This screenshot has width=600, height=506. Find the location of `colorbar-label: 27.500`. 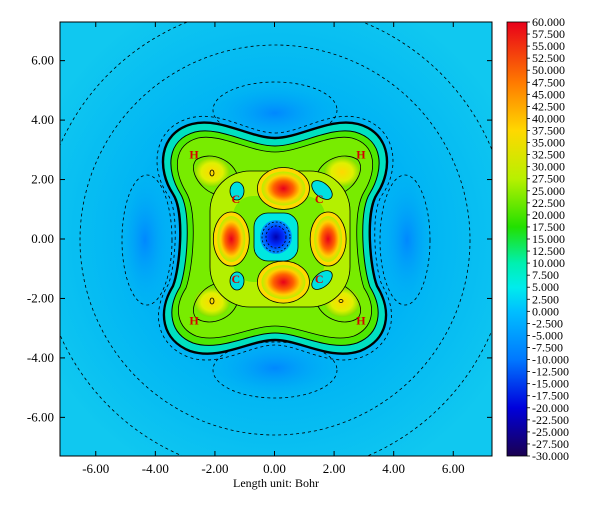

colorbar-label: 27.500 is located at coordinates (548, 179).